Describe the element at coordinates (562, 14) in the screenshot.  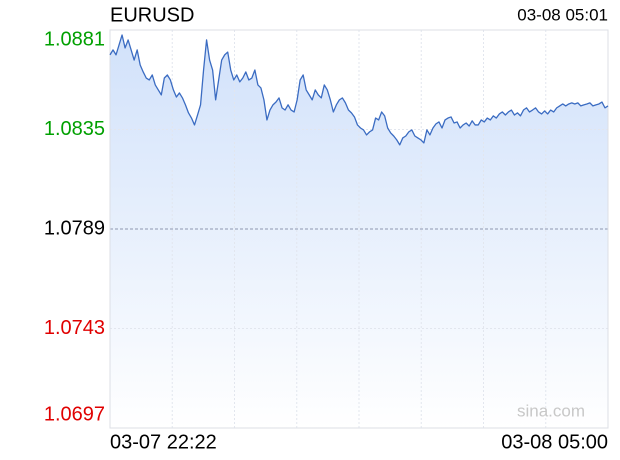
I see `update-time: 03-08 05:01` at that location.